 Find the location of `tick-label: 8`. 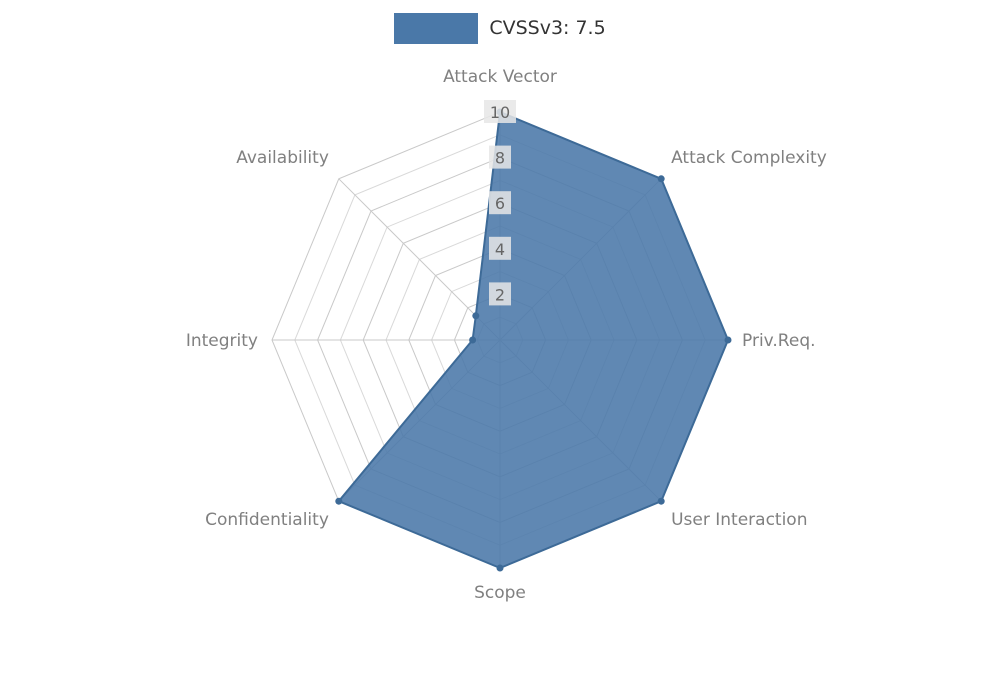

tick-label: 8 is located at coordinates (500, 158).